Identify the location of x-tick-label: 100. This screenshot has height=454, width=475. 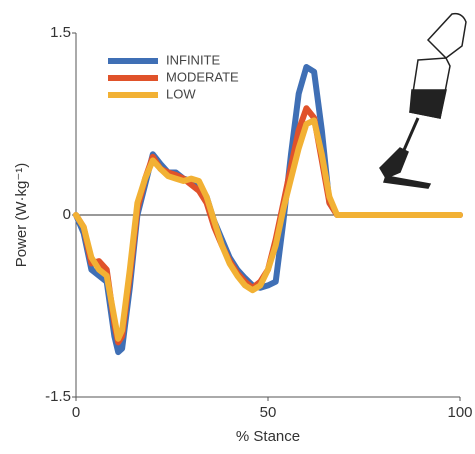
(459, 412).